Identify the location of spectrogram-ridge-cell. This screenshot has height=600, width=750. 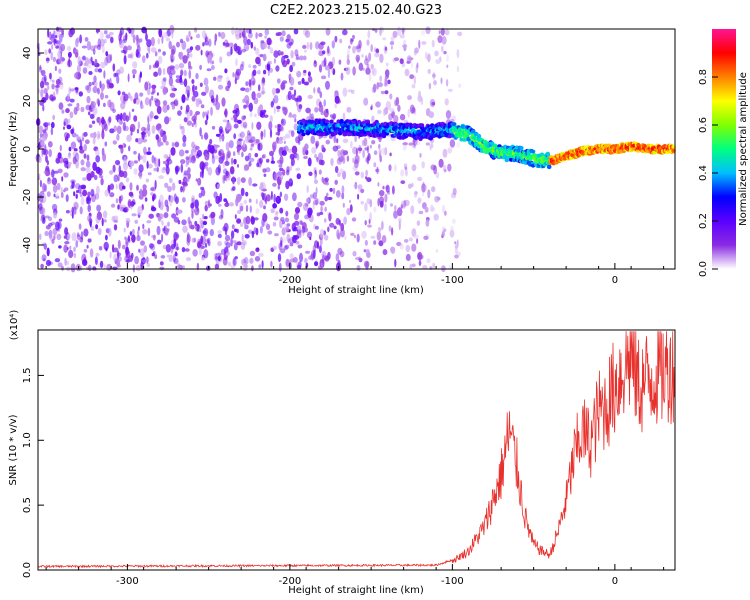
(506, 160).